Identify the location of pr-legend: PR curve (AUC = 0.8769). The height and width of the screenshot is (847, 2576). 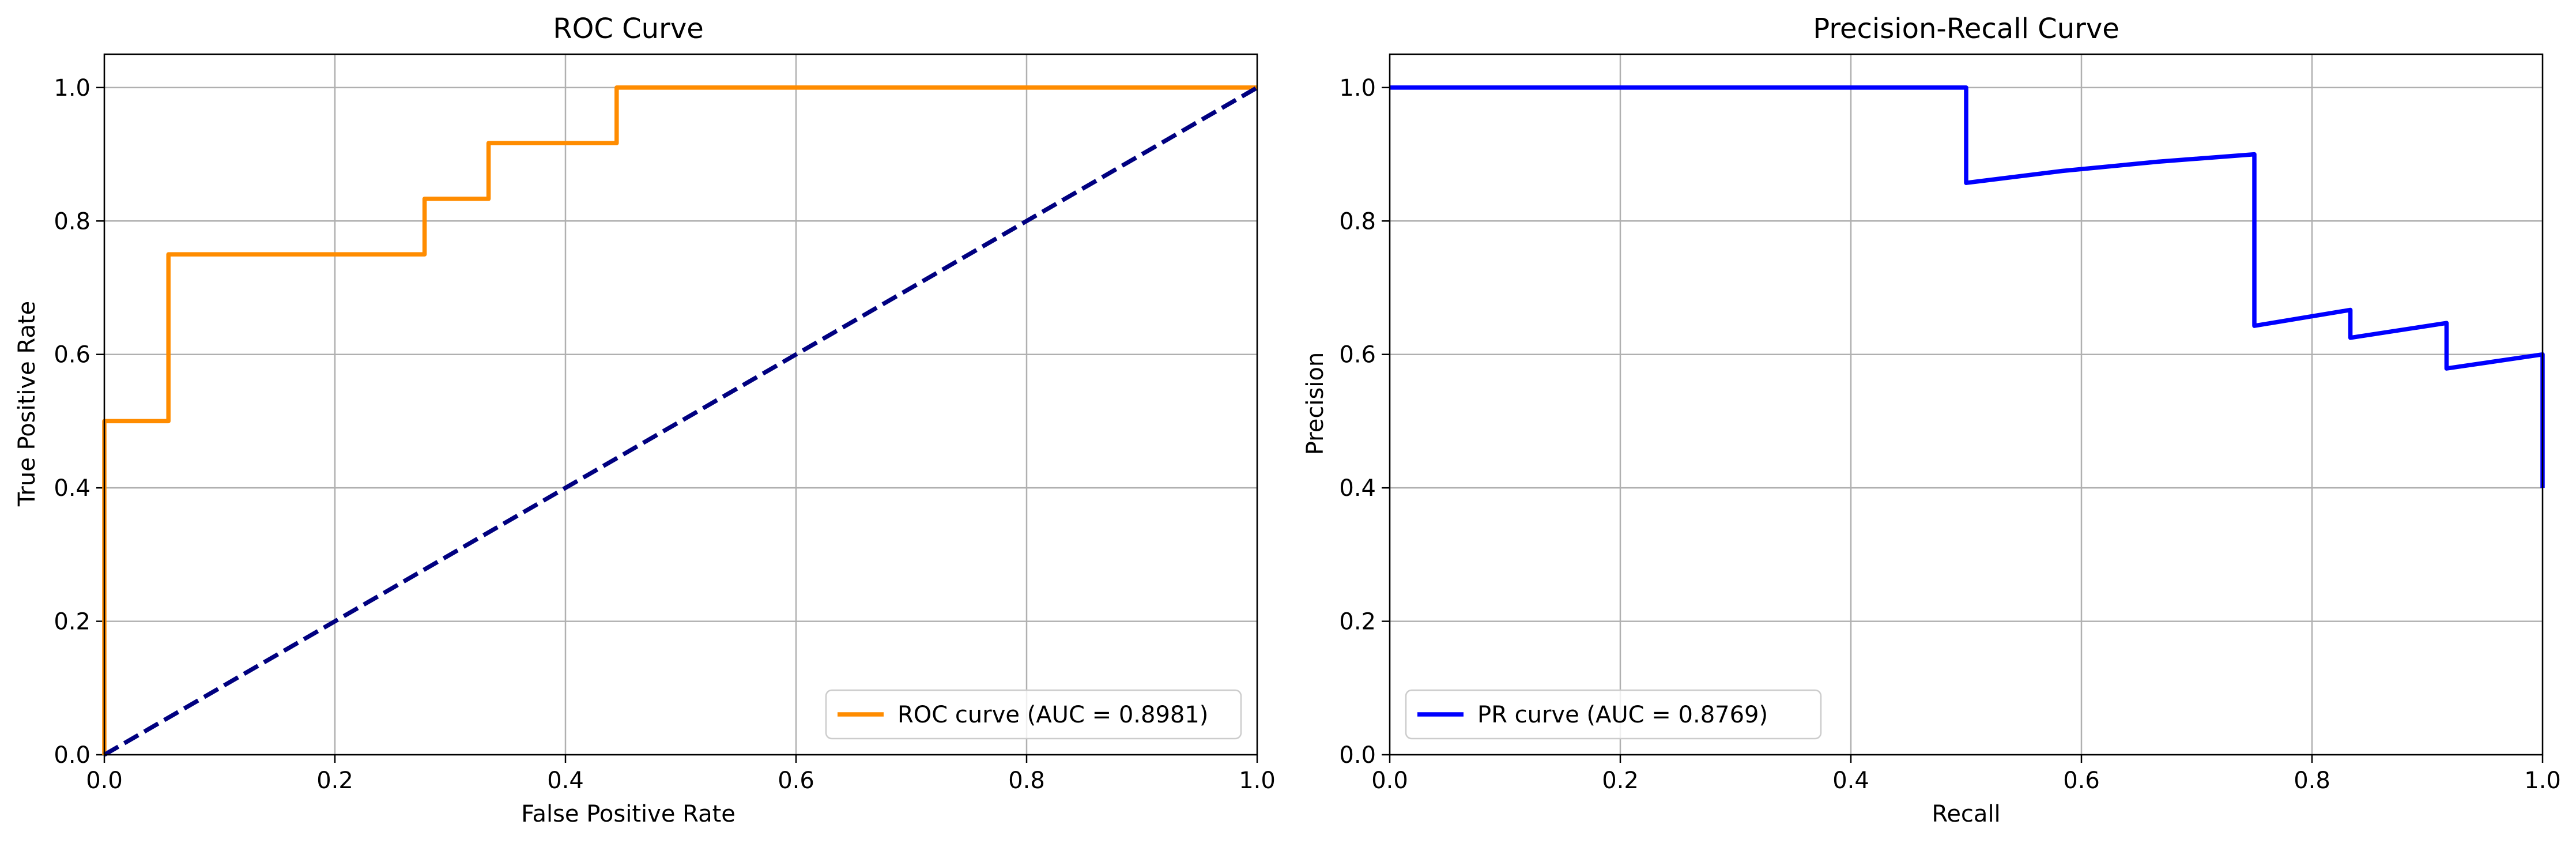
(1613, 714).